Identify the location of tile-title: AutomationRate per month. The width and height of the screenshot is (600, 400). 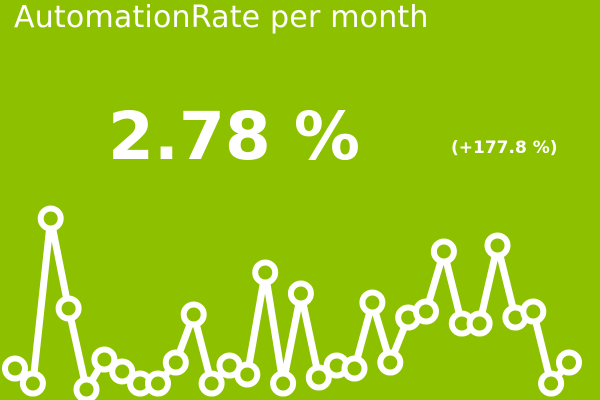
(221, 17).